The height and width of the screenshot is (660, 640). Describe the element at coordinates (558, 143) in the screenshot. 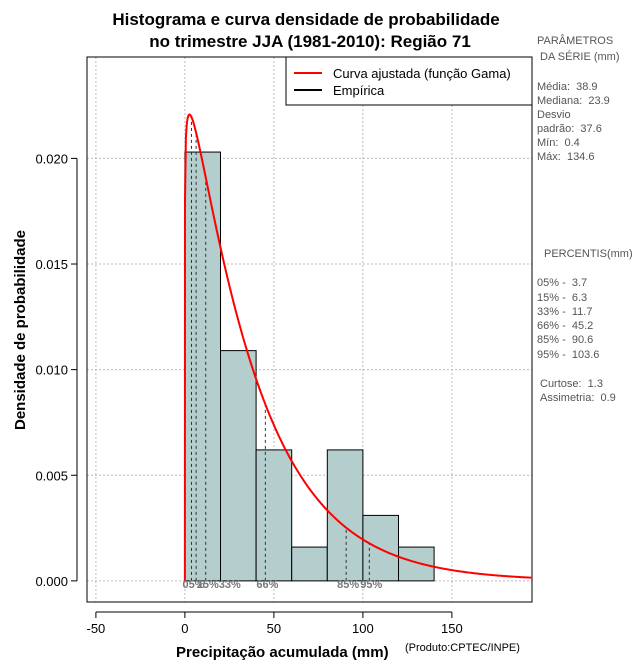

I see `param-min: Mín: 0.4` at that location.